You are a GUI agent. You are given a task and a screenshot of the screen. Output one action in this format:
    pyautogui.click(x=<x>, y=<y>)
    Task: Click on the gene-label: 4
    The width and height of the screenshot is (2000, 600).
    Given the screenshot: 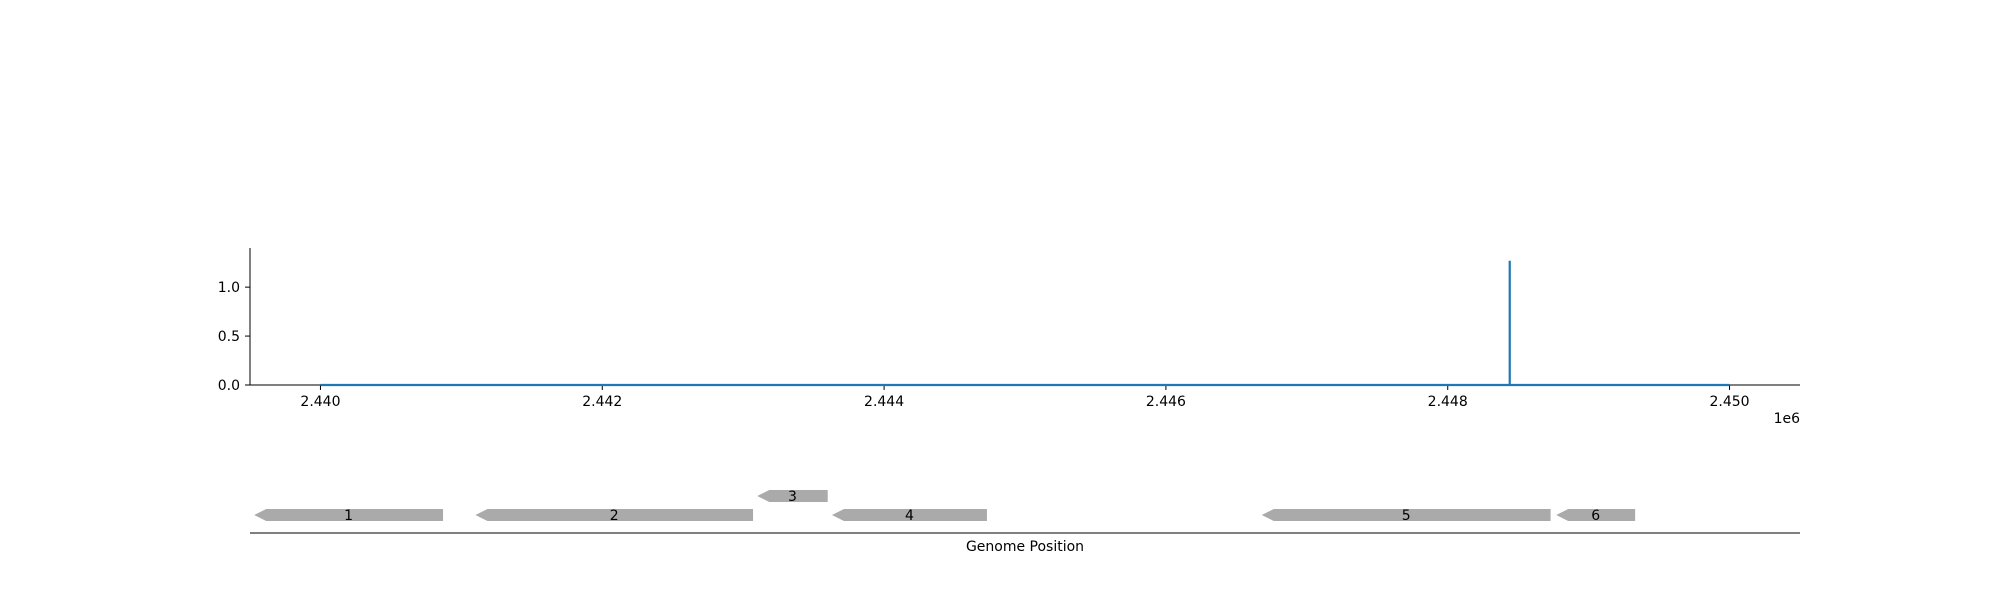 What is the action you would take?
    pyautogui.click(x=909, y=516)
    